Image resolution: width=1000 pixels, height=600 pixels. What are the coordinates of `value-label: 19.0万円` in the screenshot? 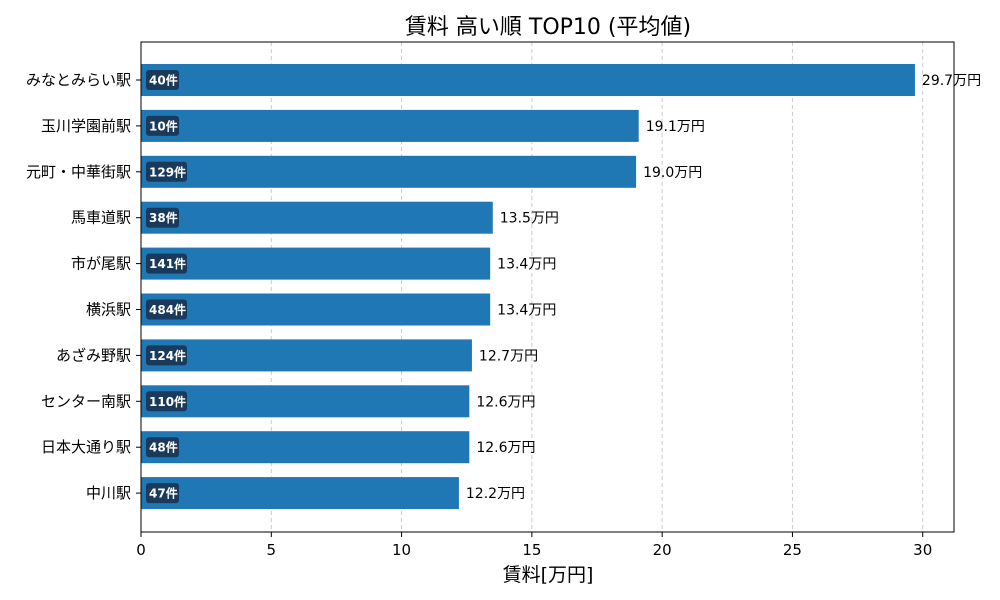 It's located at (672, 173).